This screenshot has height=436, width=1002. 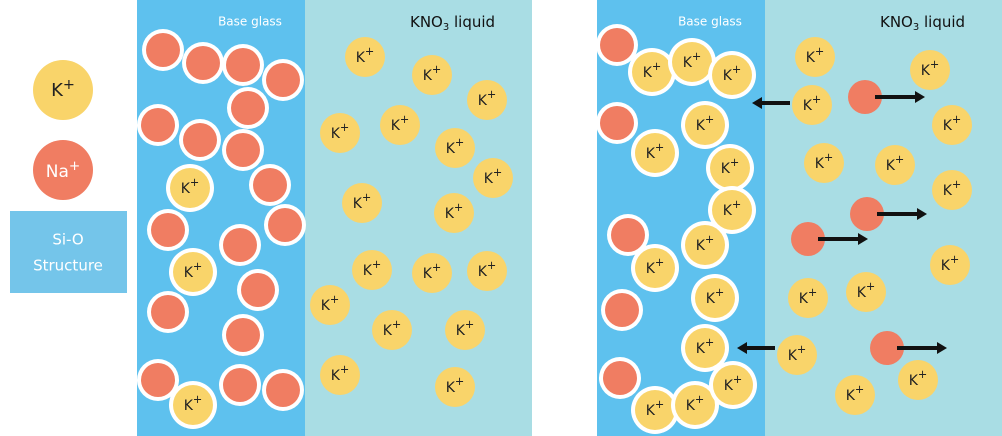 I want to click on liquid-word: liquid, so click(x=472, y=22).